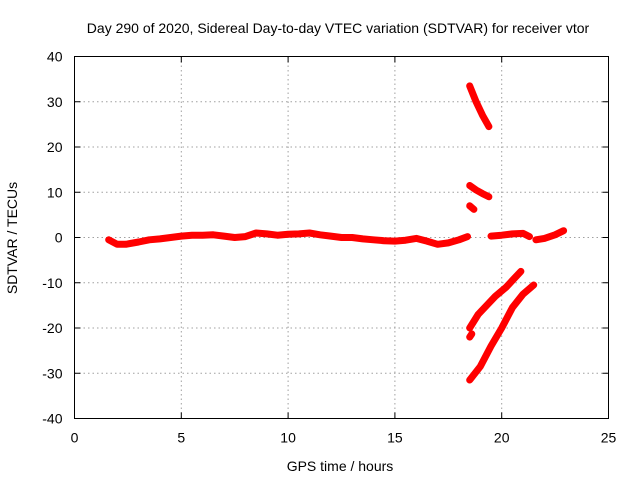 The image size is (640, 480). Describe the element at coordinates (52, 328) in the screenshot. I see `y-tick-label: -20` at that location.